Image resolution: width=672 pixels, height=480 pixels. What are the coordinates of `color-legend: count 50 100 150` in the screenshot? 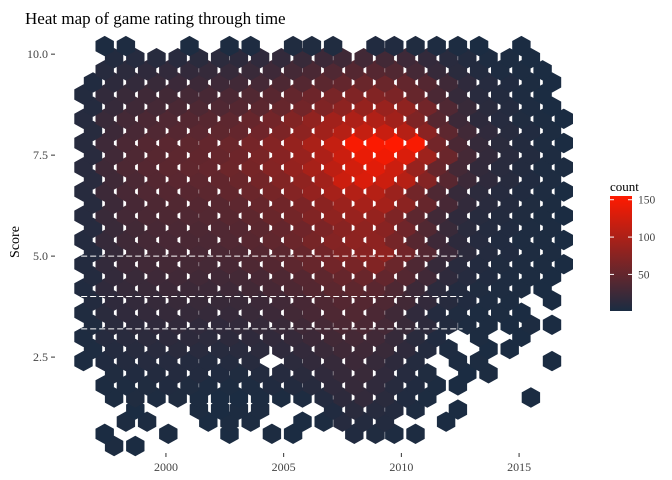 It's located at (633, 245).